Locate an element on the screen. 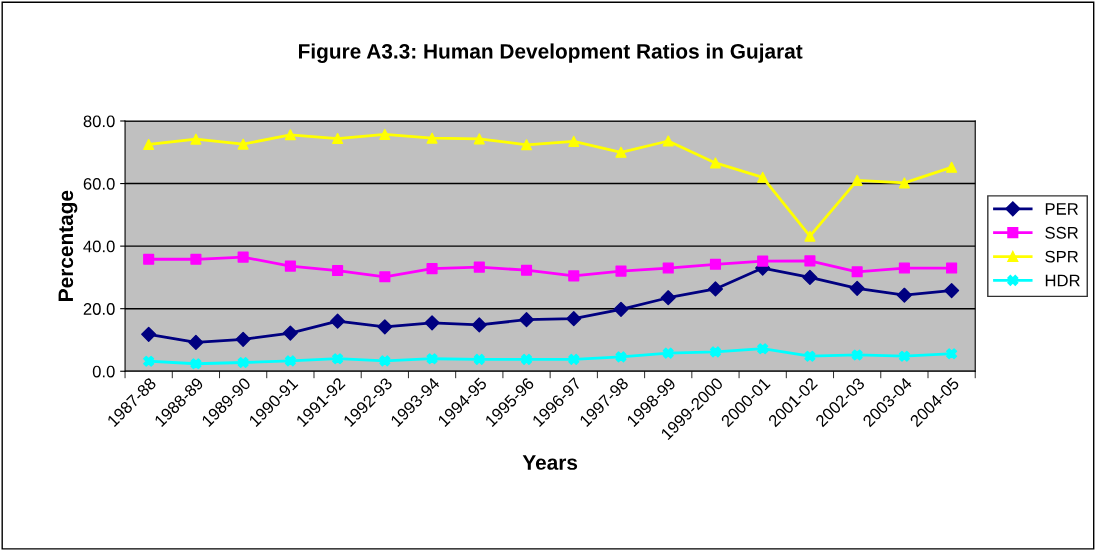 This screenshot has width=1097, height=550. y-tick-label: 20.0 is located at coordinates (99, 309).